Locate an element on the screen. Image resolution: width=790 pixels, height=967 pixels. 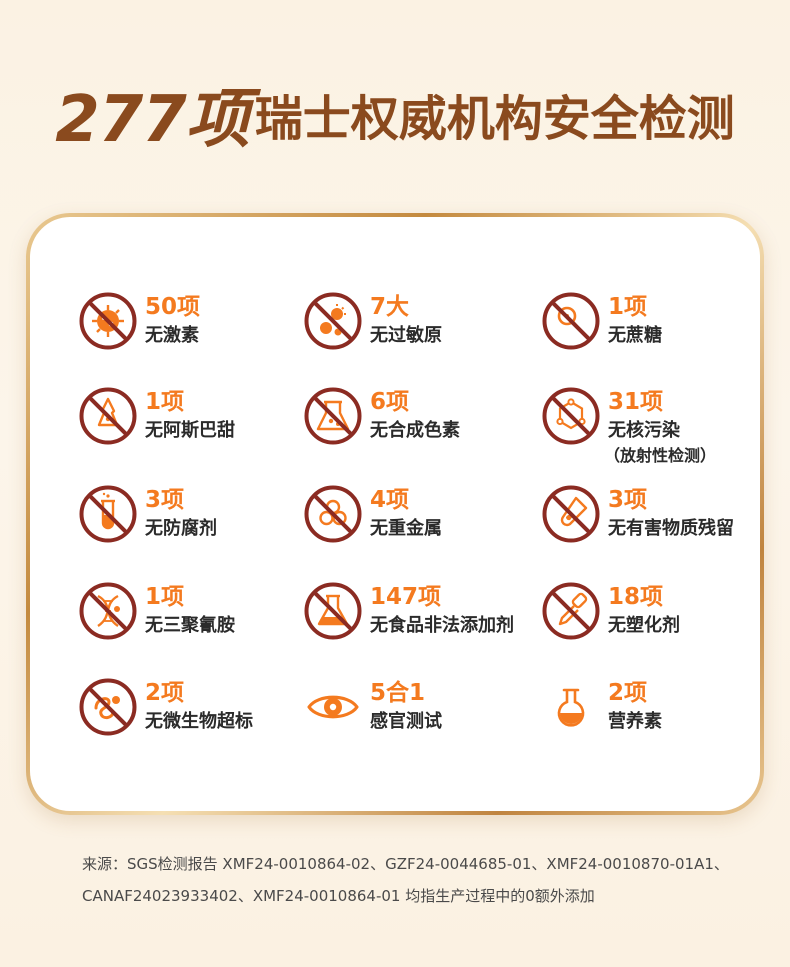
item-sublabel: （放射性检测） is located at coordinates (660, 455).